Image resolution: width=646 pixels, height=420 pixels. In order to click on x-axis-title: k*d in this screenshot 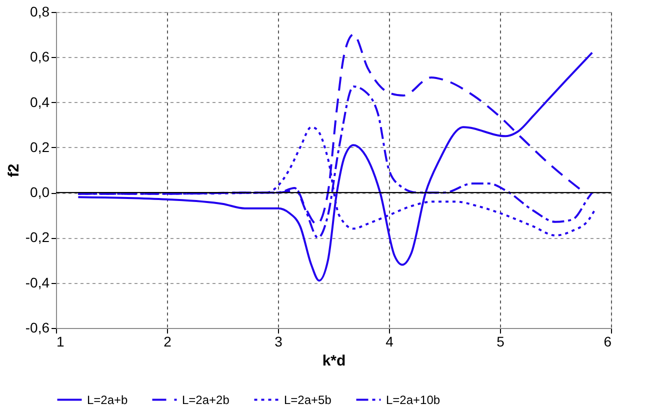, I will do `click(334, 361)`.